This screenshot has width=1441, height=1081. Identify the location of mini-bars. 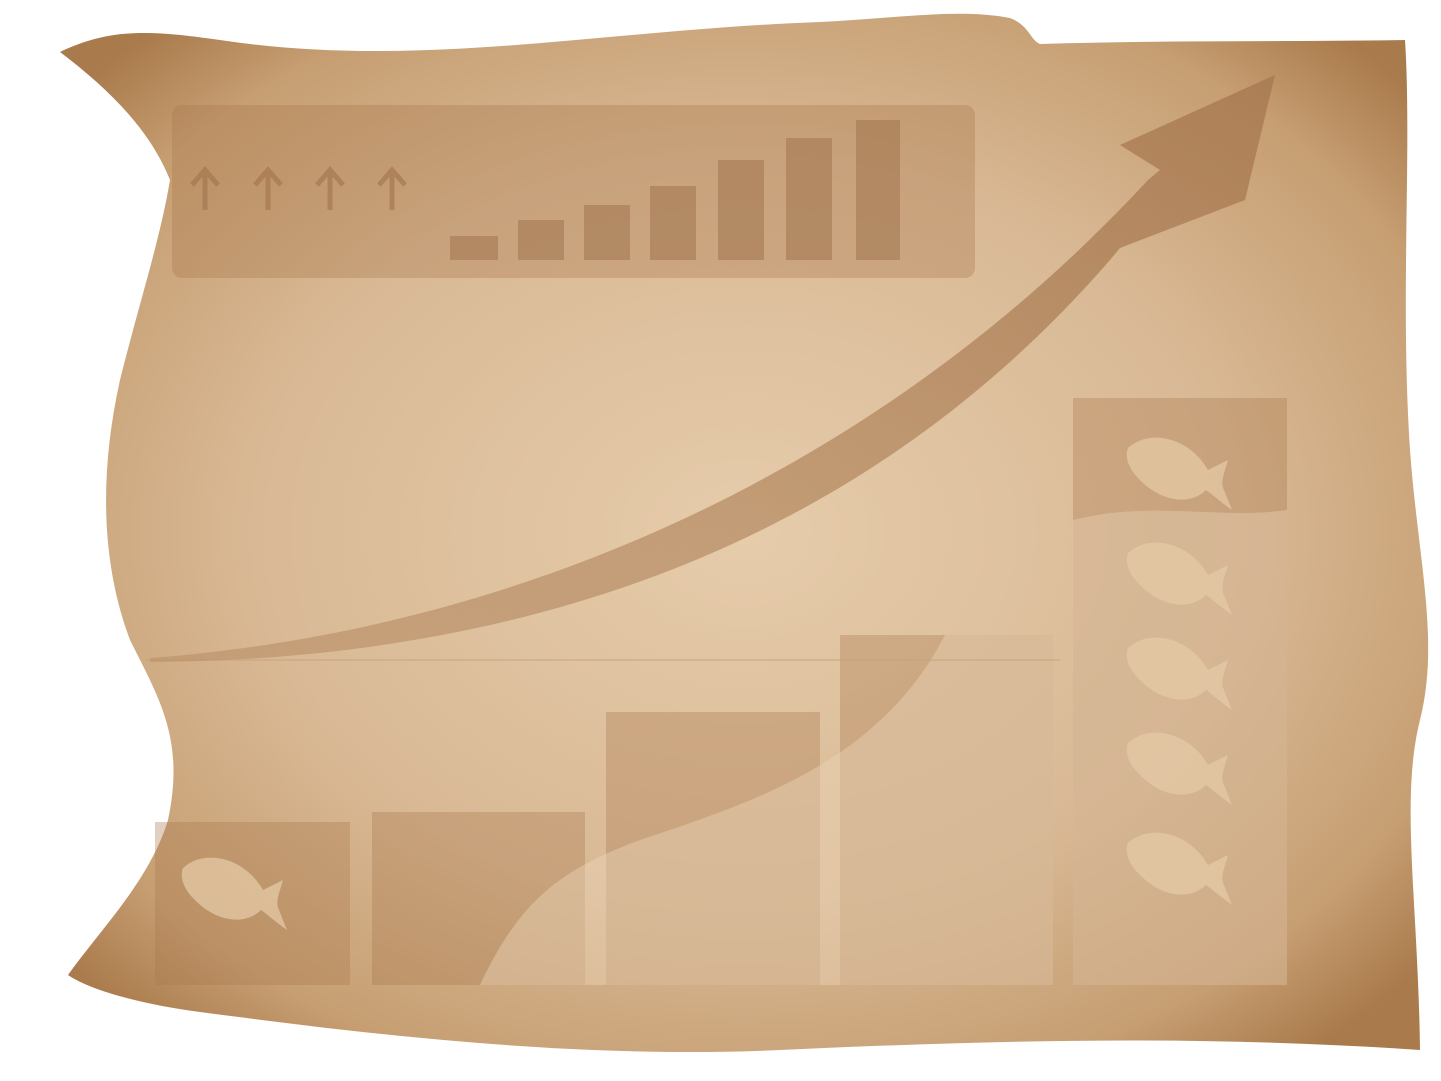
(675, 190).